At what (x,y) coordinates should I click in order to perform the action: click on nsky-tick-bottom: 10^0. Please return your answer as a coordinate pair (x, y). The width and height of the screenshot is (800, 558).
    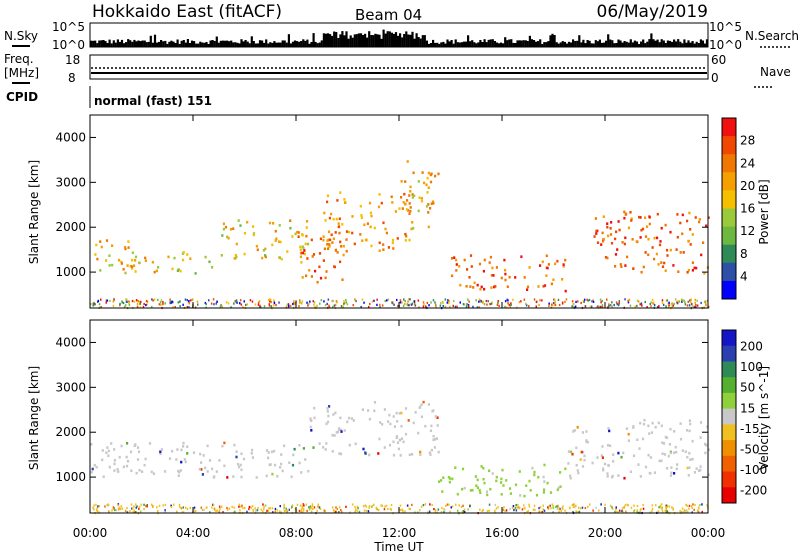
    Looking at the image, I should click on (68, 45).